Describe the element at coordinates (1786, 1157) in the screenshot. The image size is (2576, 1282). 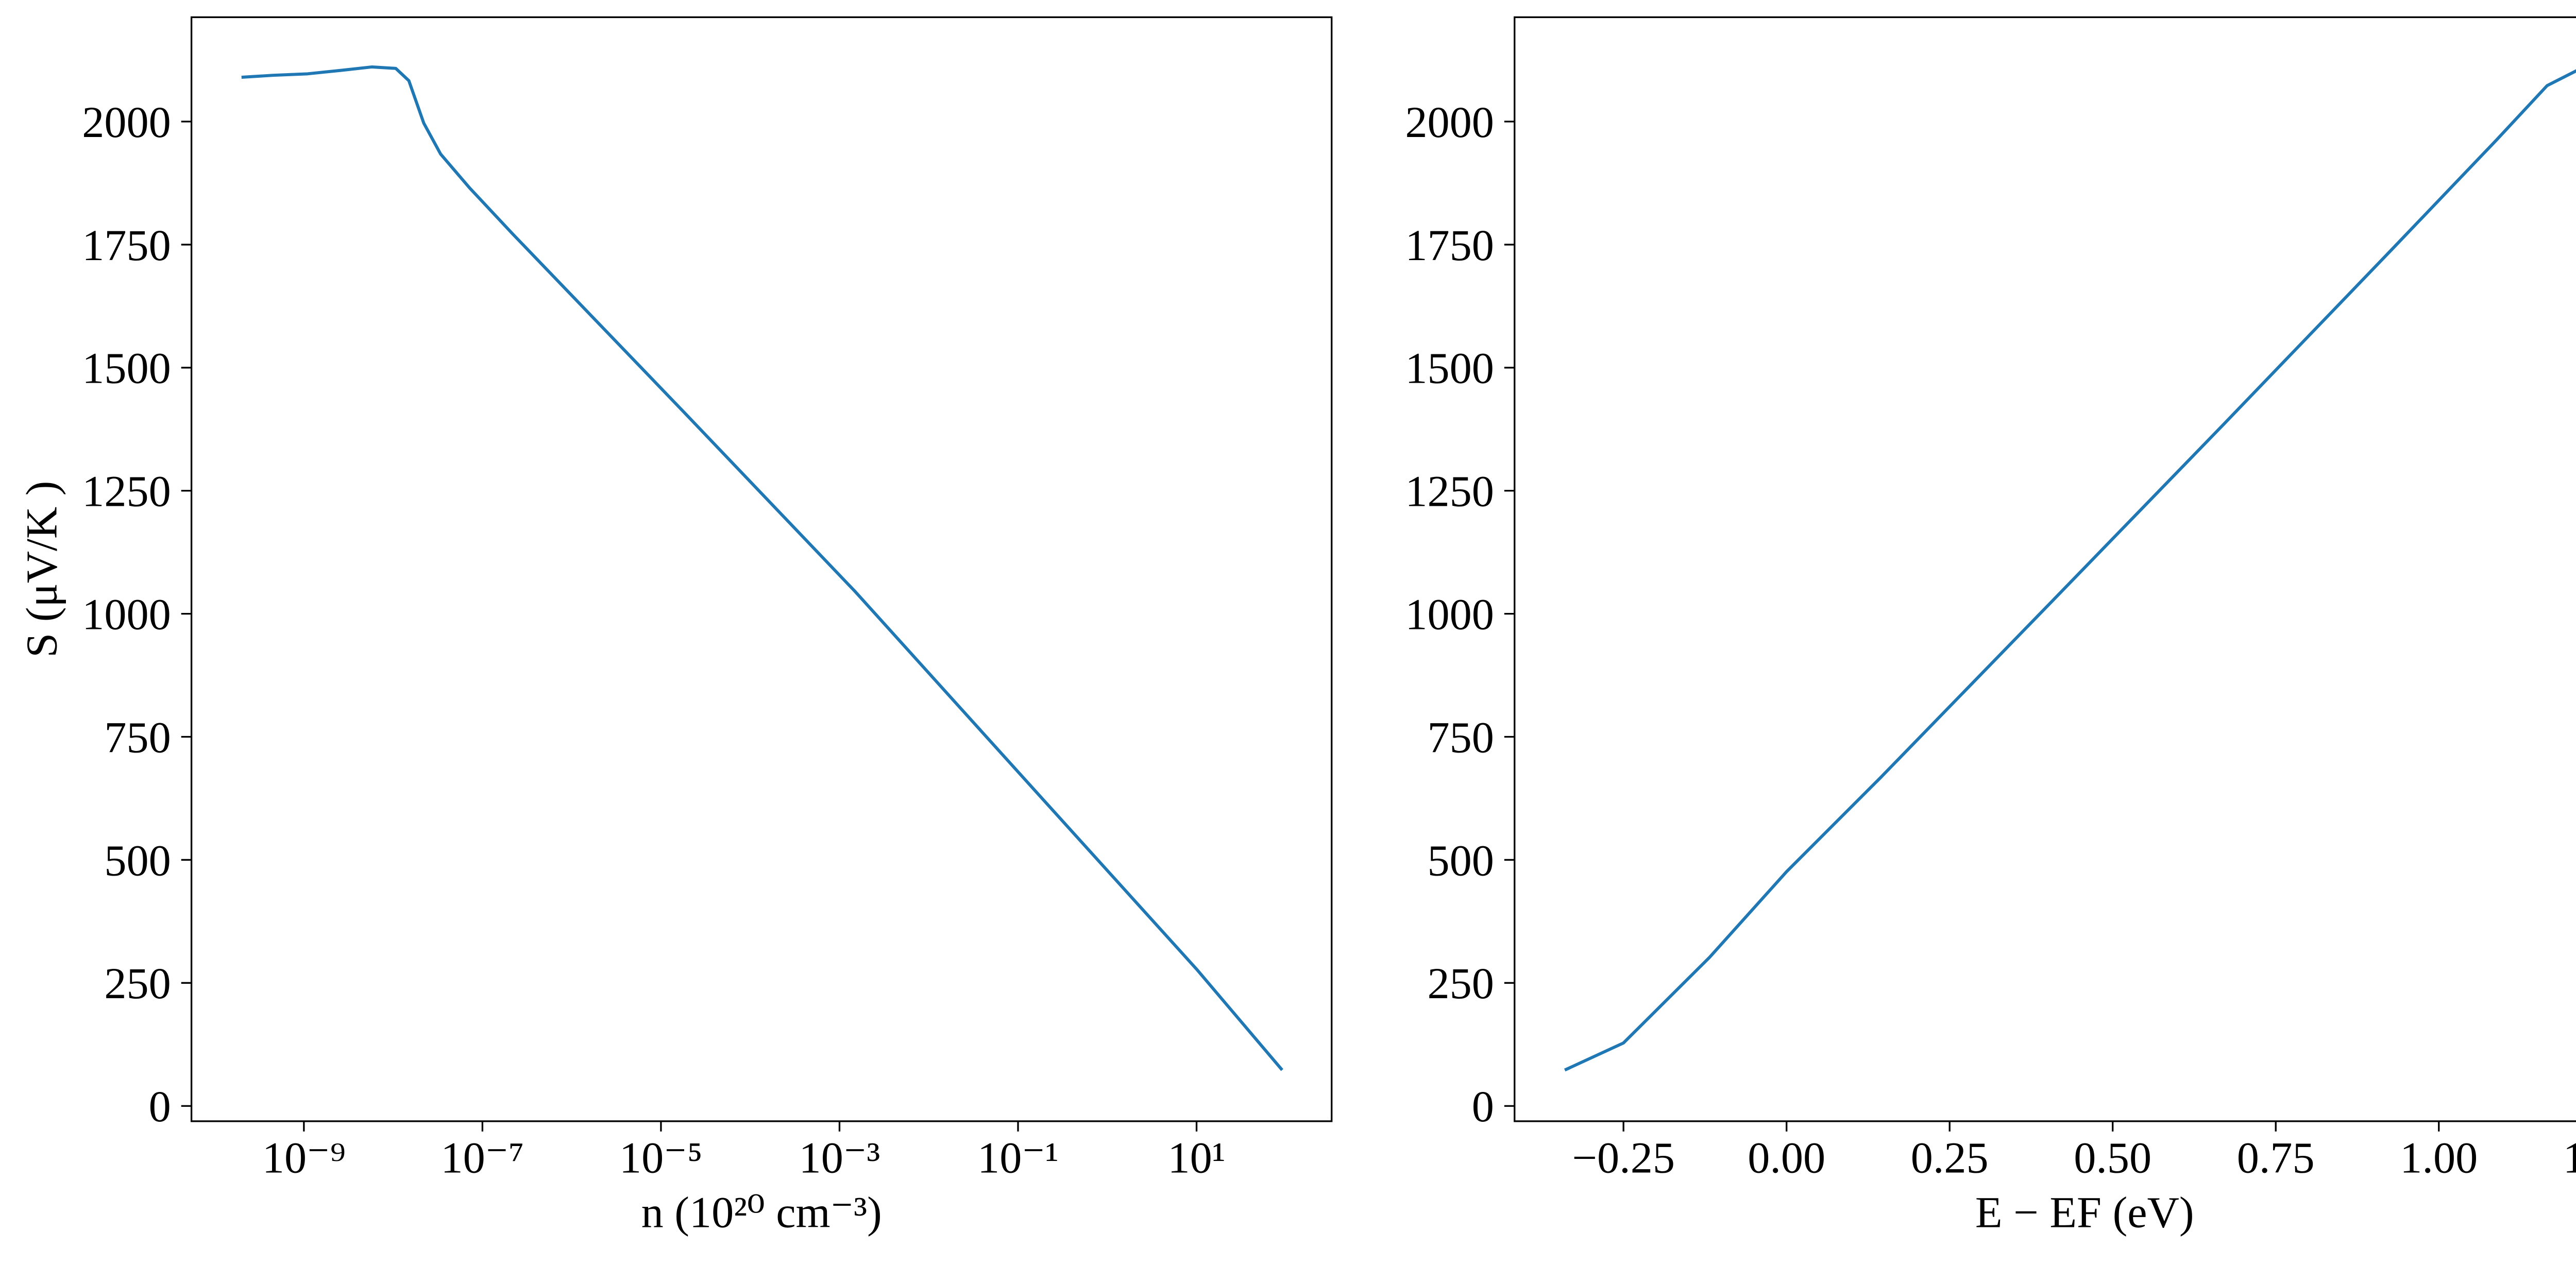
I see `x-tick-label: 0.00` at that location.